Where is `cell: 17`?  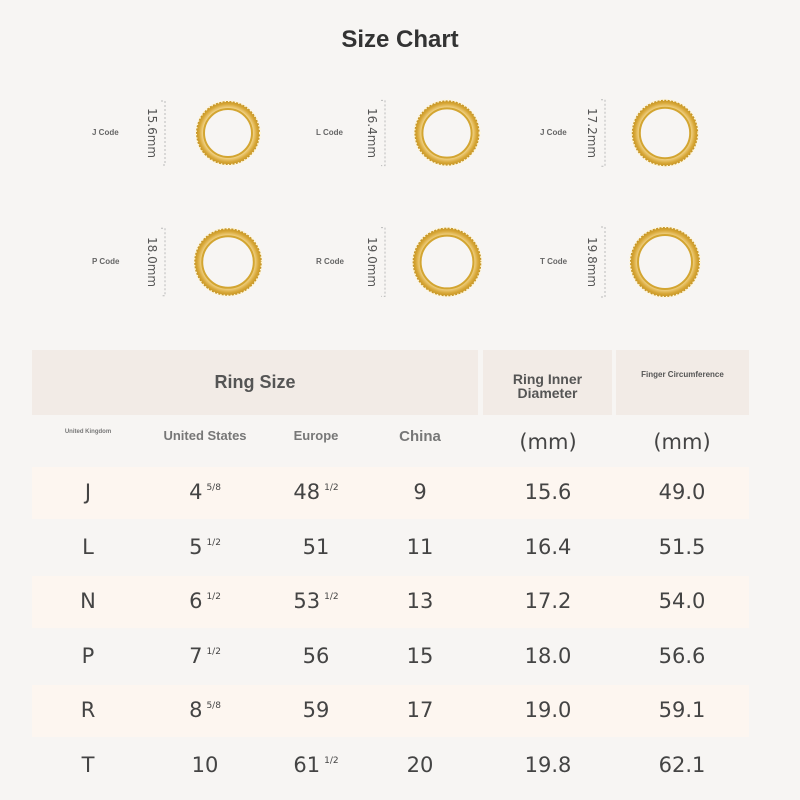
cell: 17 is located at coordinates (420, 710).